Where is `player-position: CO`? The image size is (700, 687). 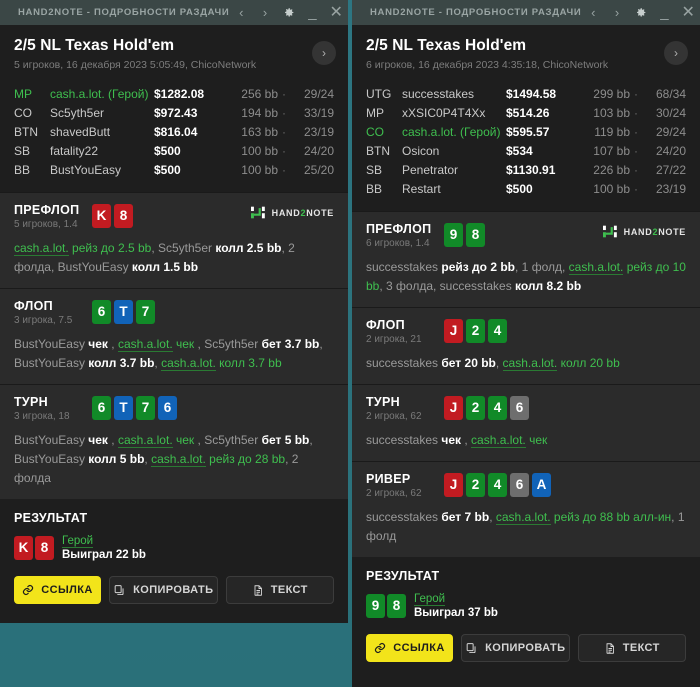
player-position: CO is located at coordinates (23, 113).